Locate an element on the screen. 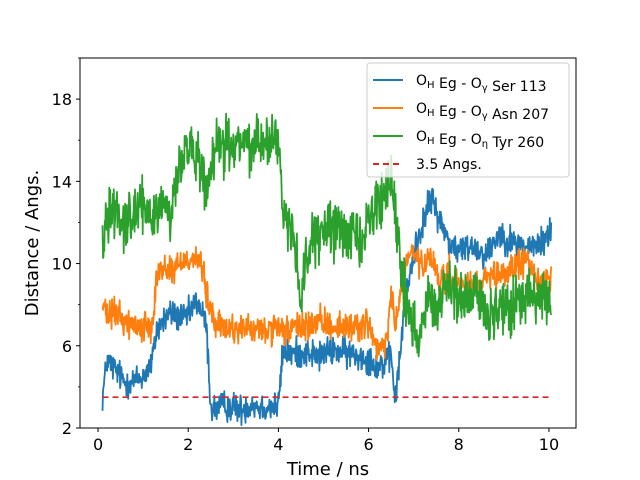 The height and width of the screenshot is (480, 640). legend-label: OH Eg - Oη Tyr 260 is located at coordinates (480, 140).